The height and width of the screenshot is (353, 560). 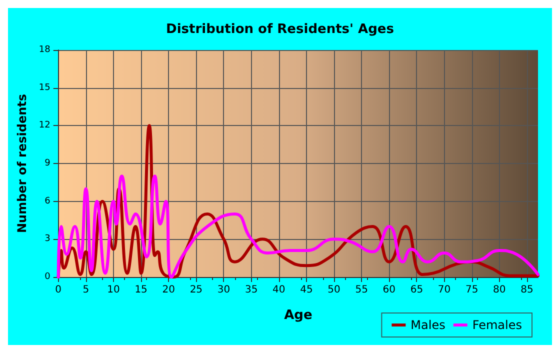 What do you see at coordinates (417, 290) in the screenshot?
I see `x-tick-label: 65` at bounding box center [417, 290].